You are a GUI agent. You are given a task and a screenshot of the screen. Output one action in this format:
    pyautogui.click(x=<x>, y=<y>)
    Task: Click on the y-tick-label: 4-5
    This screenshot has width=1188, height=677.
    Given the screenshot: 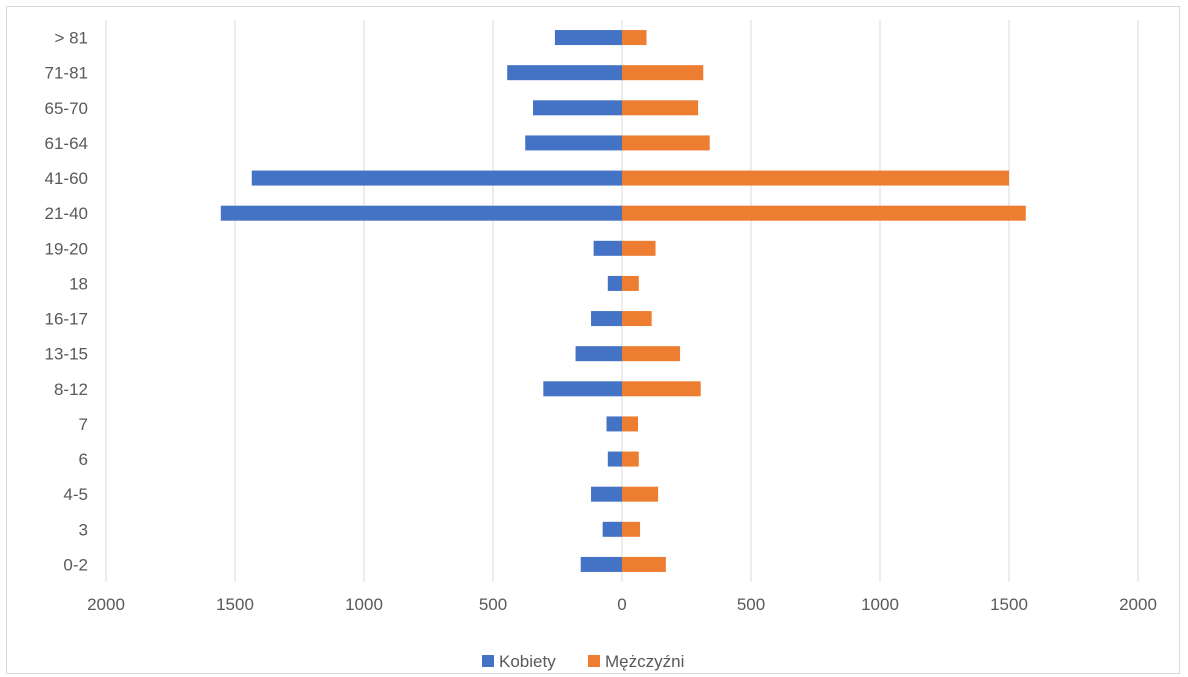 What is the action you would take?
    pyautogui.click(x=75, y=494)
    